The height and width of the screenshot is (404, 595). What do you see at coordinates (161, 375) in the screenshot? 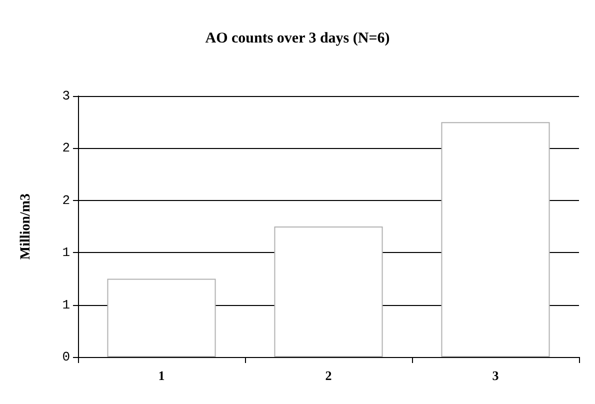
I see `x-tick-label: 1` at bounding box center [161, 375].